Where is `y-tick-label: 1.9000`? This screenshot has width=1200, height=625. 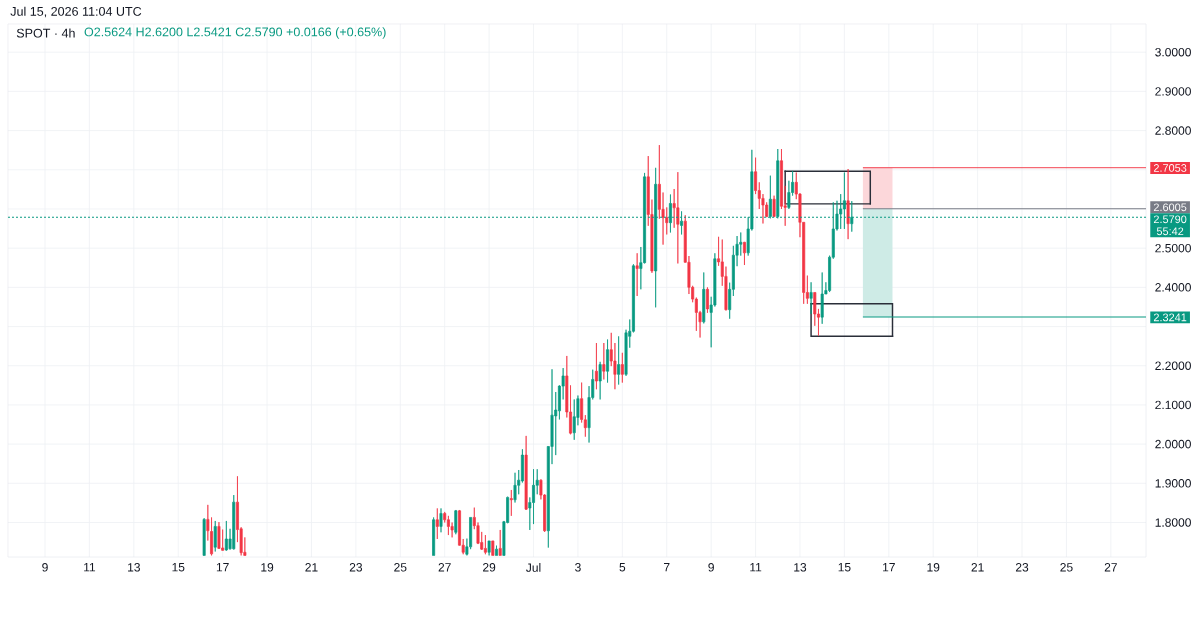
y-tick-label: 1.9000 is located at coordinates (1173, 483).